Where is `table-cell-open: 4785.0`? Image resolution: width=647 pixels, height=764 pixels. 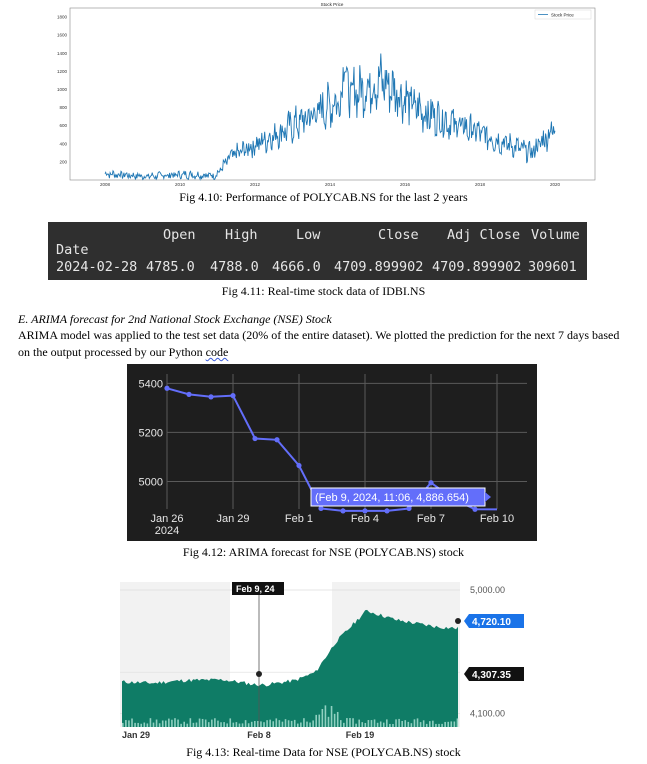 table-cell-open: 4785.0 is located at coordinates (170, 267).